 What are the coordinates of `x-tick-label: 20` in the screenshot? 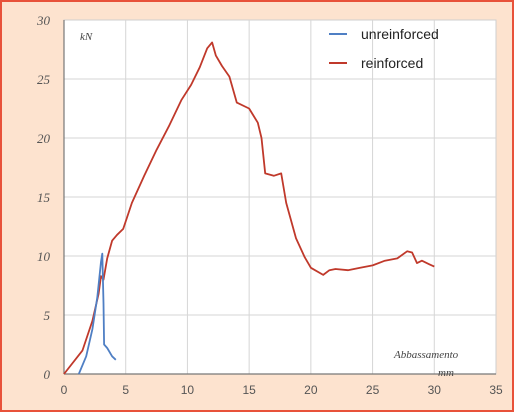 It's located at (311, 390).